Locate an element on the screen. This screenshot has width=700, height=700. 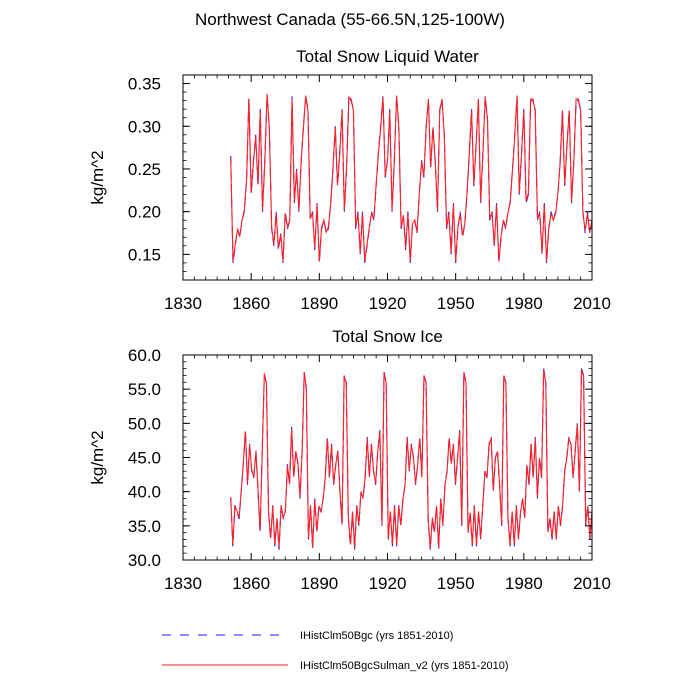
y-tick-label: 35.0 is located at coordinates (144, 526).